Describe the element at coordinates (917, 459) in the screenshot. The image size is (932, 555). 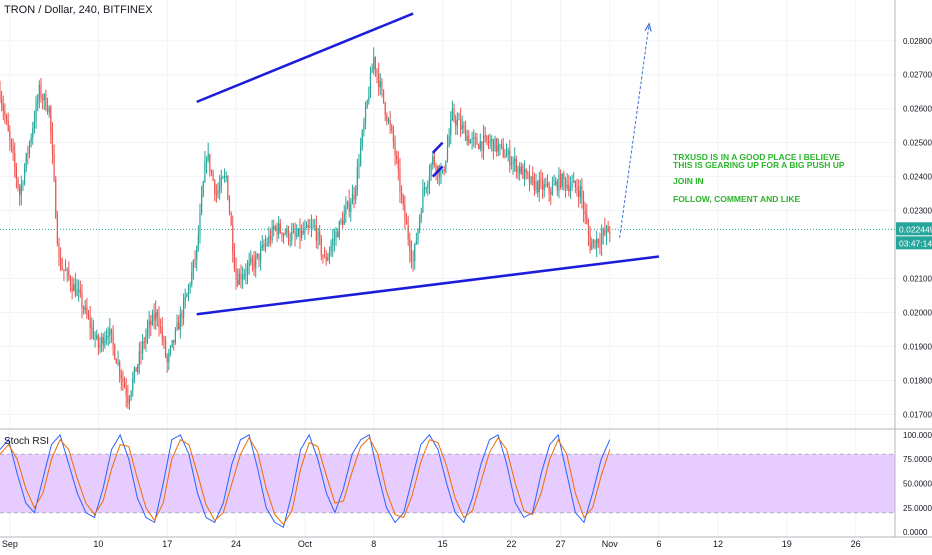
I see `rsi-tick-label: 75.0000` at that location.